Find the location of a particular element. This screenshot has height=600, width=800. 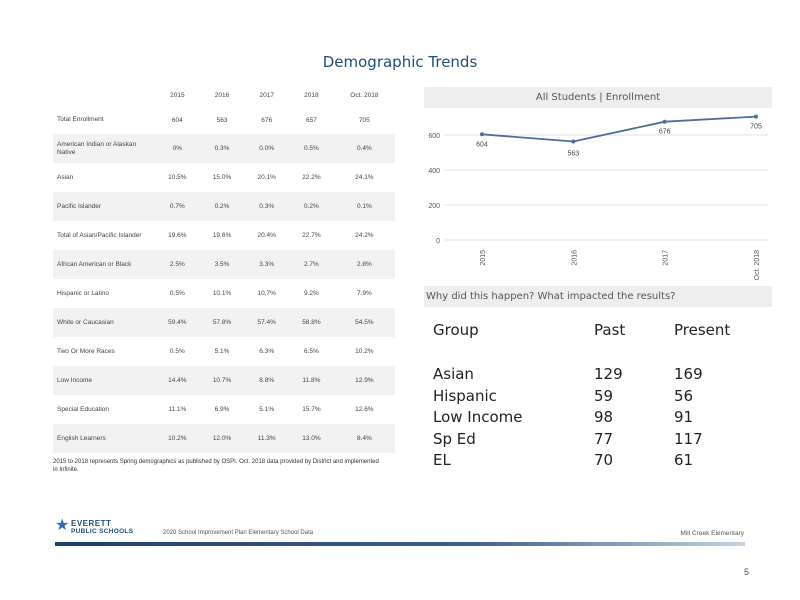

table-cell: 3.5% is located at coordinates (222, 264).